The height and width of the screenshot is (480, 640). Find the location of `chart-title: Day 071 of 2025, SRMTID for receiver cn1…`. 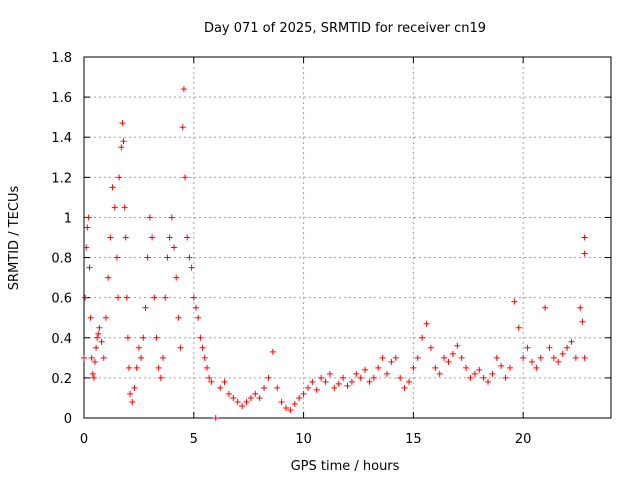

chart-title: Day 071 of 2025, SRMTID for receiver cn1… is located at coordinates (345, 28).